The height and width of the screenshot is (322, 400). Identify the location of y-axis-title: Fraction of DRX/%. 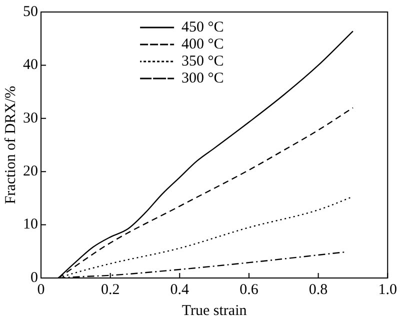
(10, 145).